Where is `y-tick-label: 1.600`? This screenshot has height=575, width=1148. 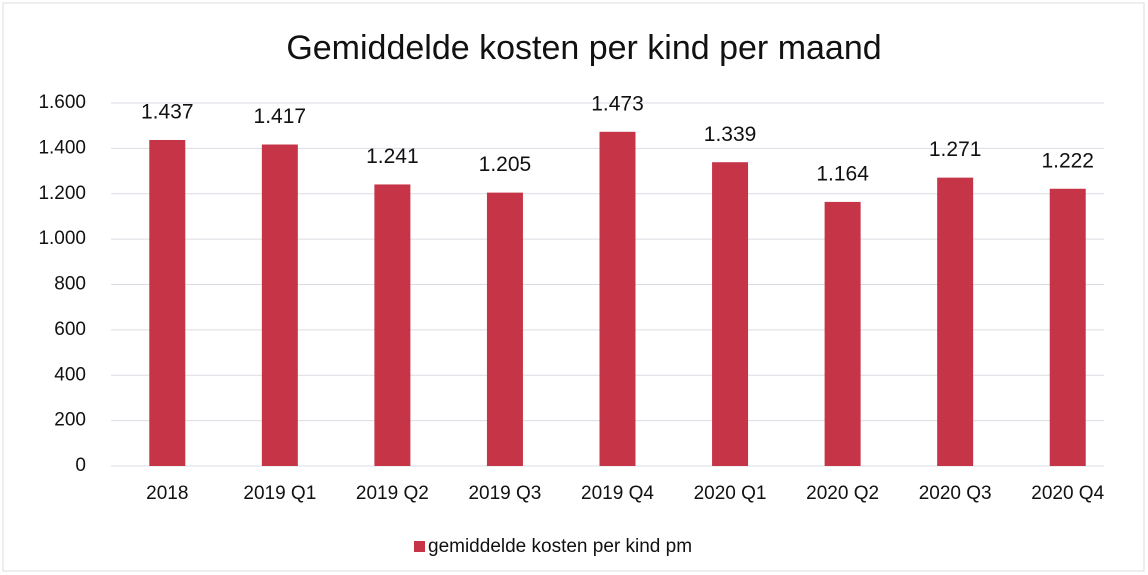
y-tick-label: 1.600 is located at coordinates (62, 102).